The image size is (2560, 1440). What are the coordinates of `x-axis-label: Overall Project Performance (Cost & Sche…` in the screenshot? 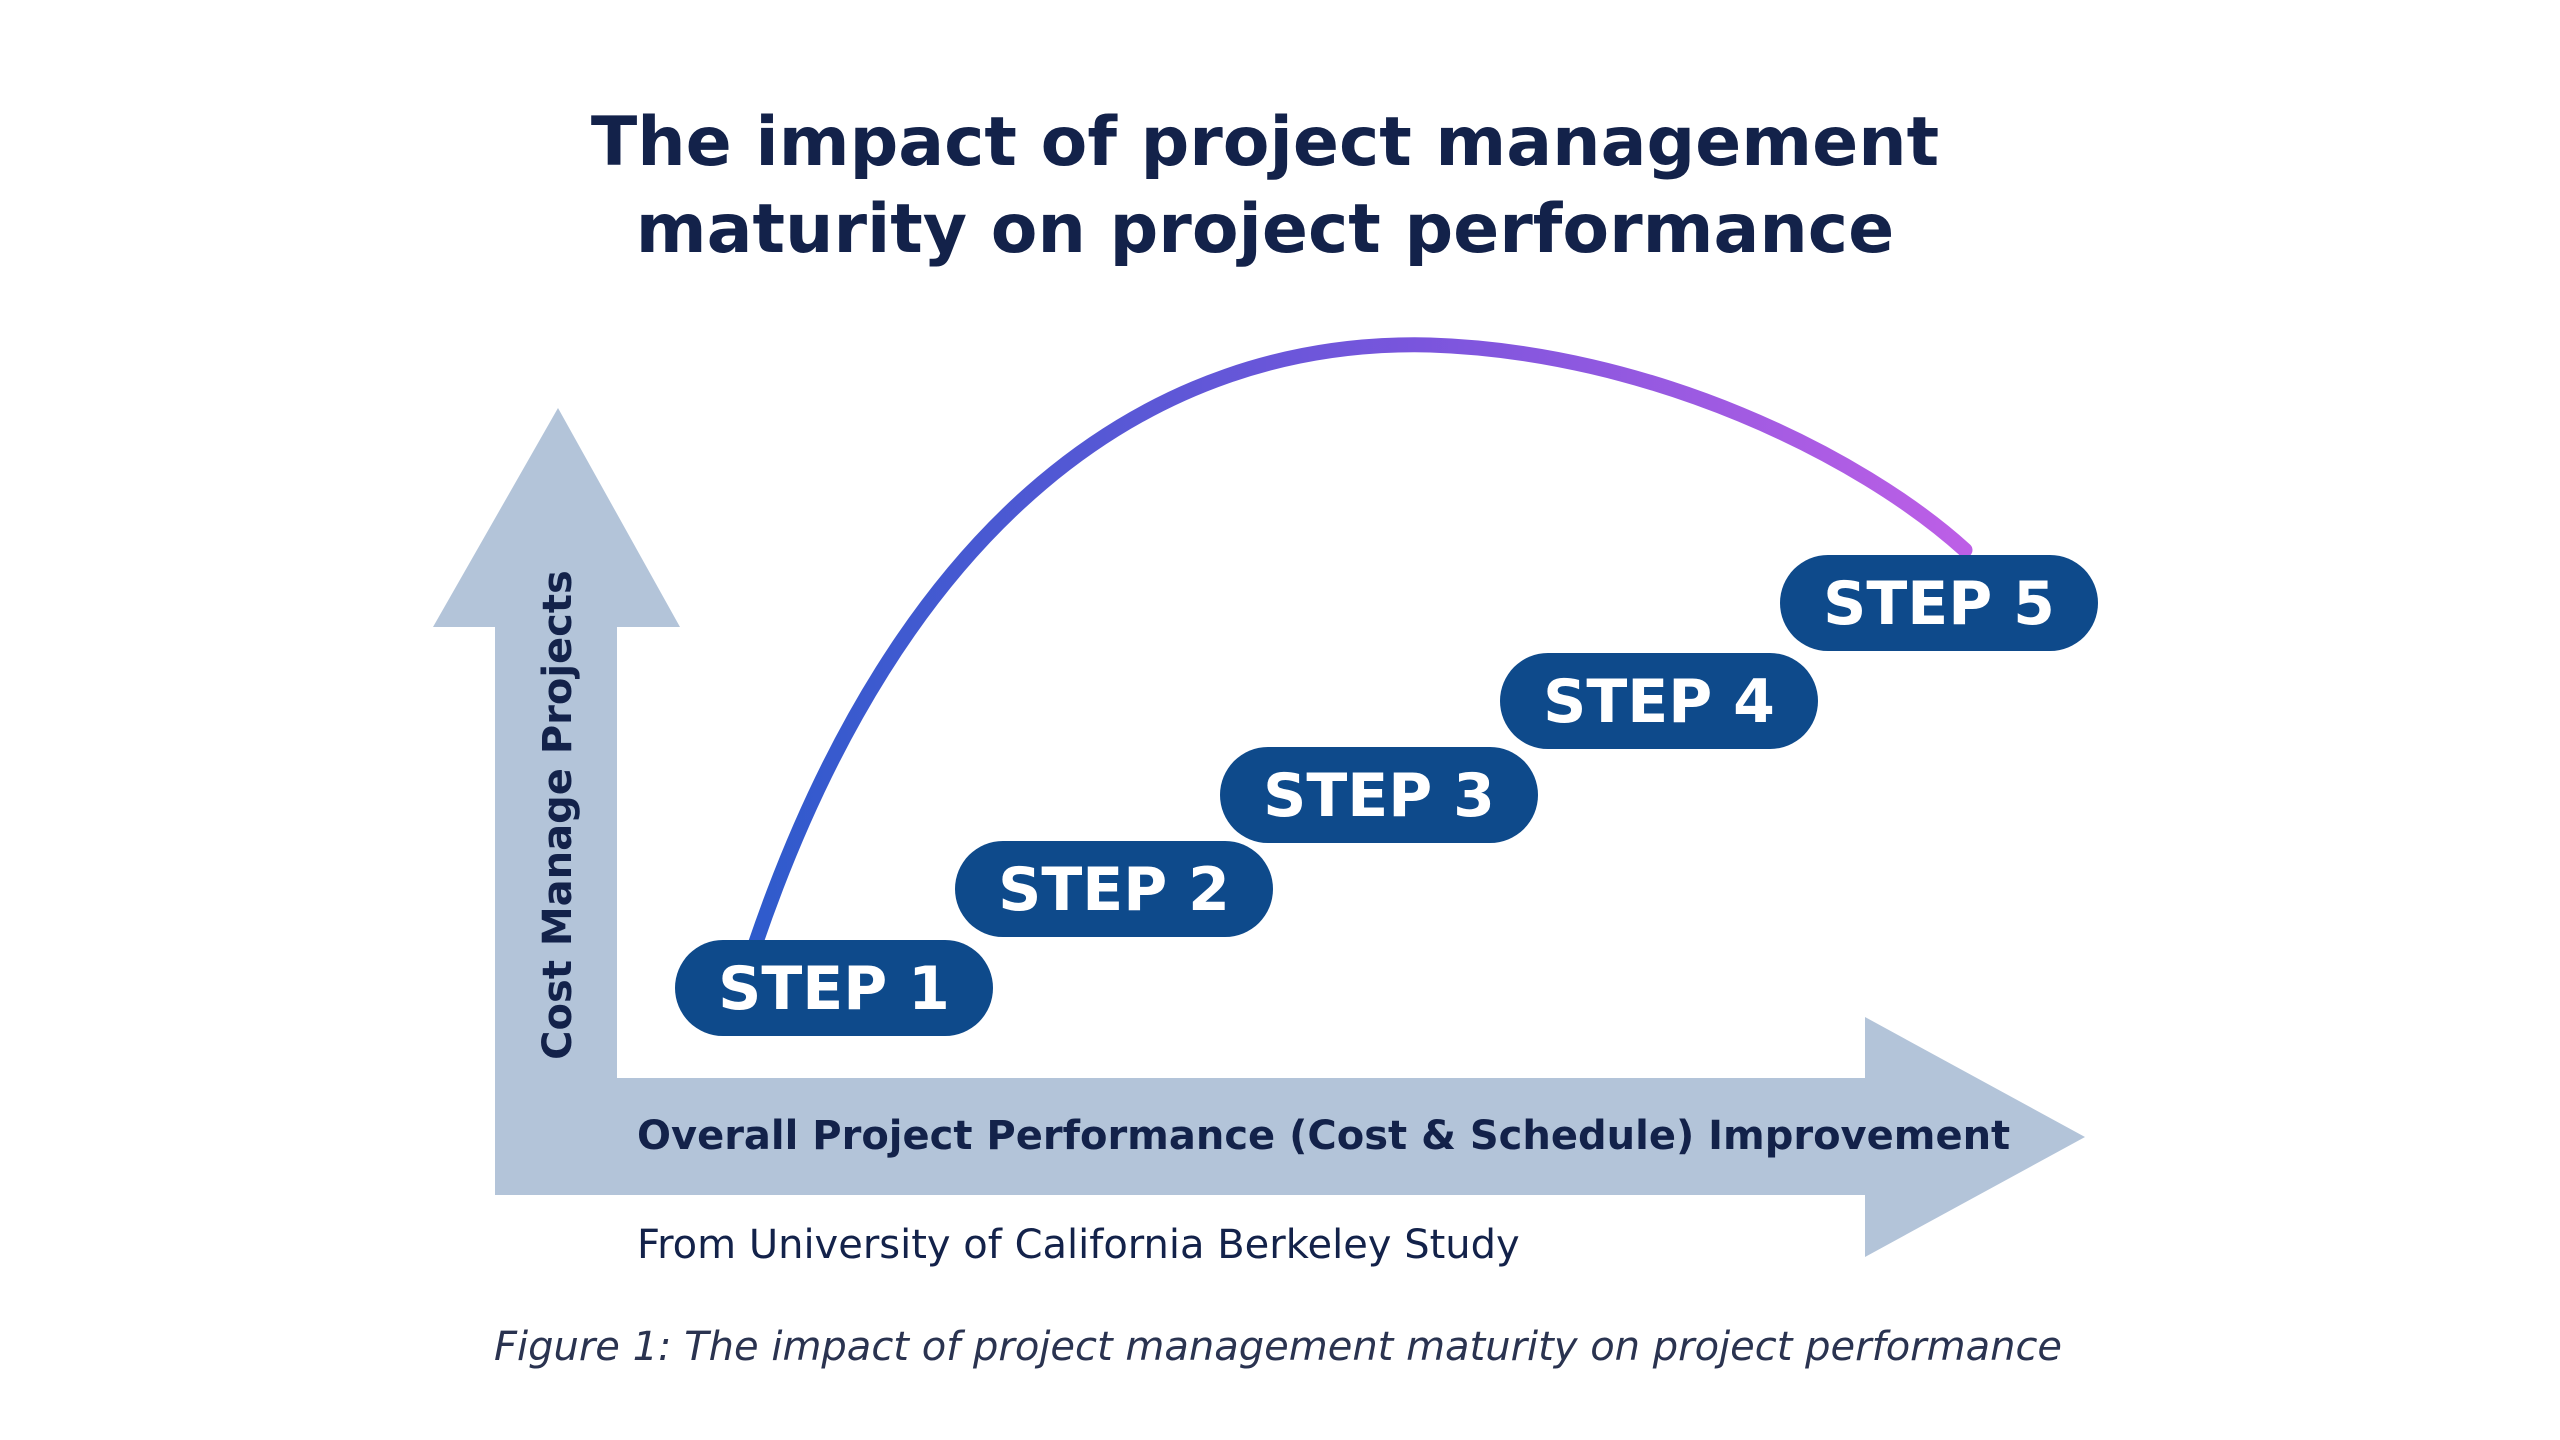 It's located at (1323, 1136).